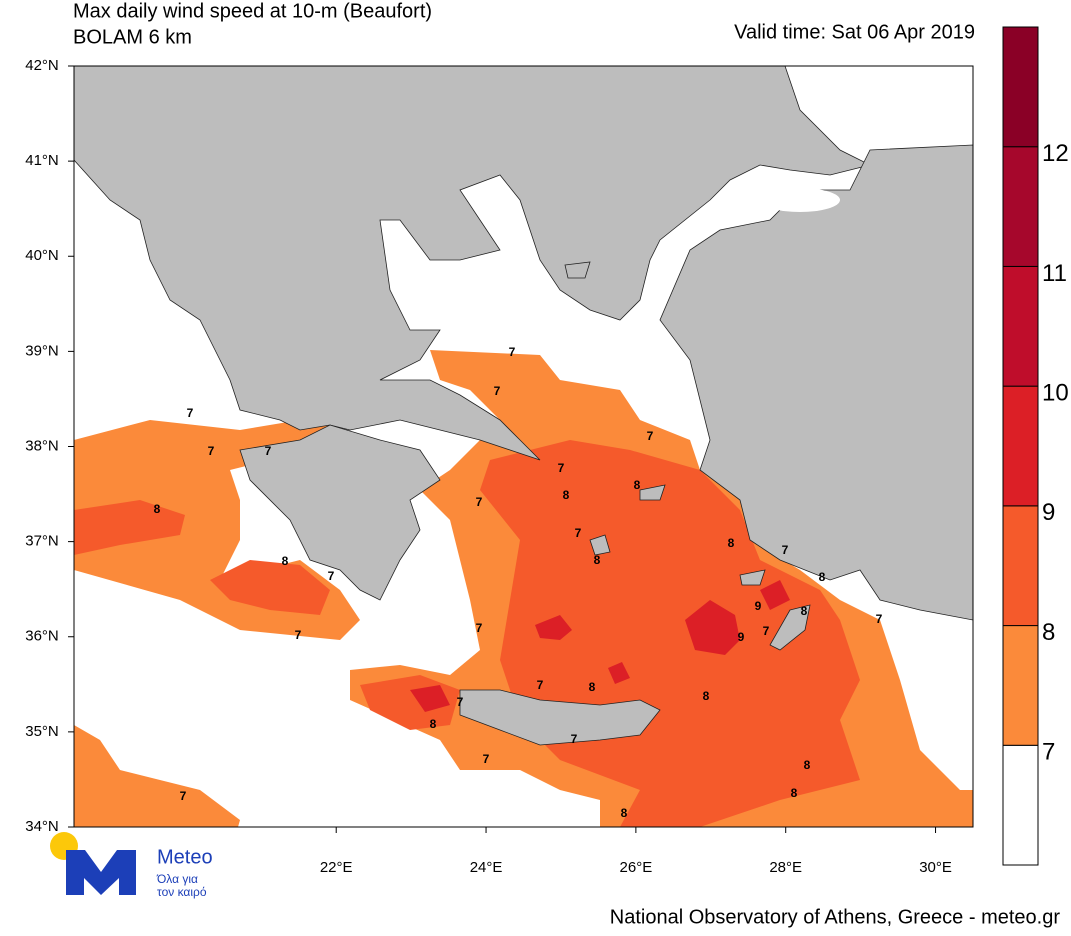 This screenshot has width=1071, height=936. I want to click on y-tick-label: 42°N, so click(42, 65).